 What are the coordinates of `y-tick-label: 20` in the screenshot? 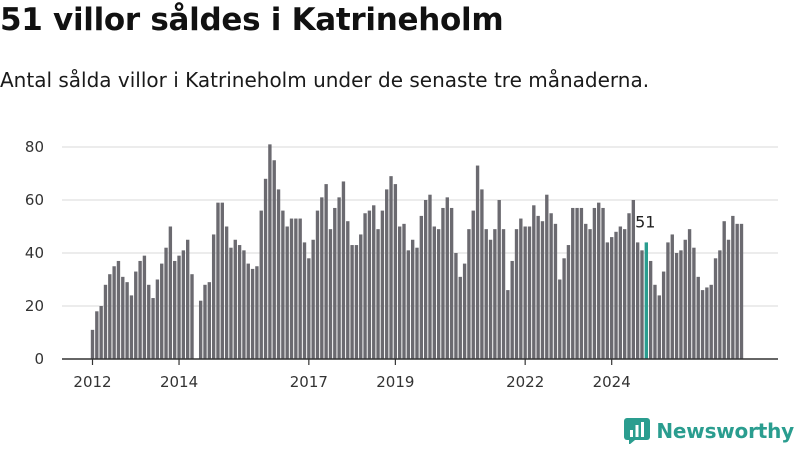 It's located at (34, 306).